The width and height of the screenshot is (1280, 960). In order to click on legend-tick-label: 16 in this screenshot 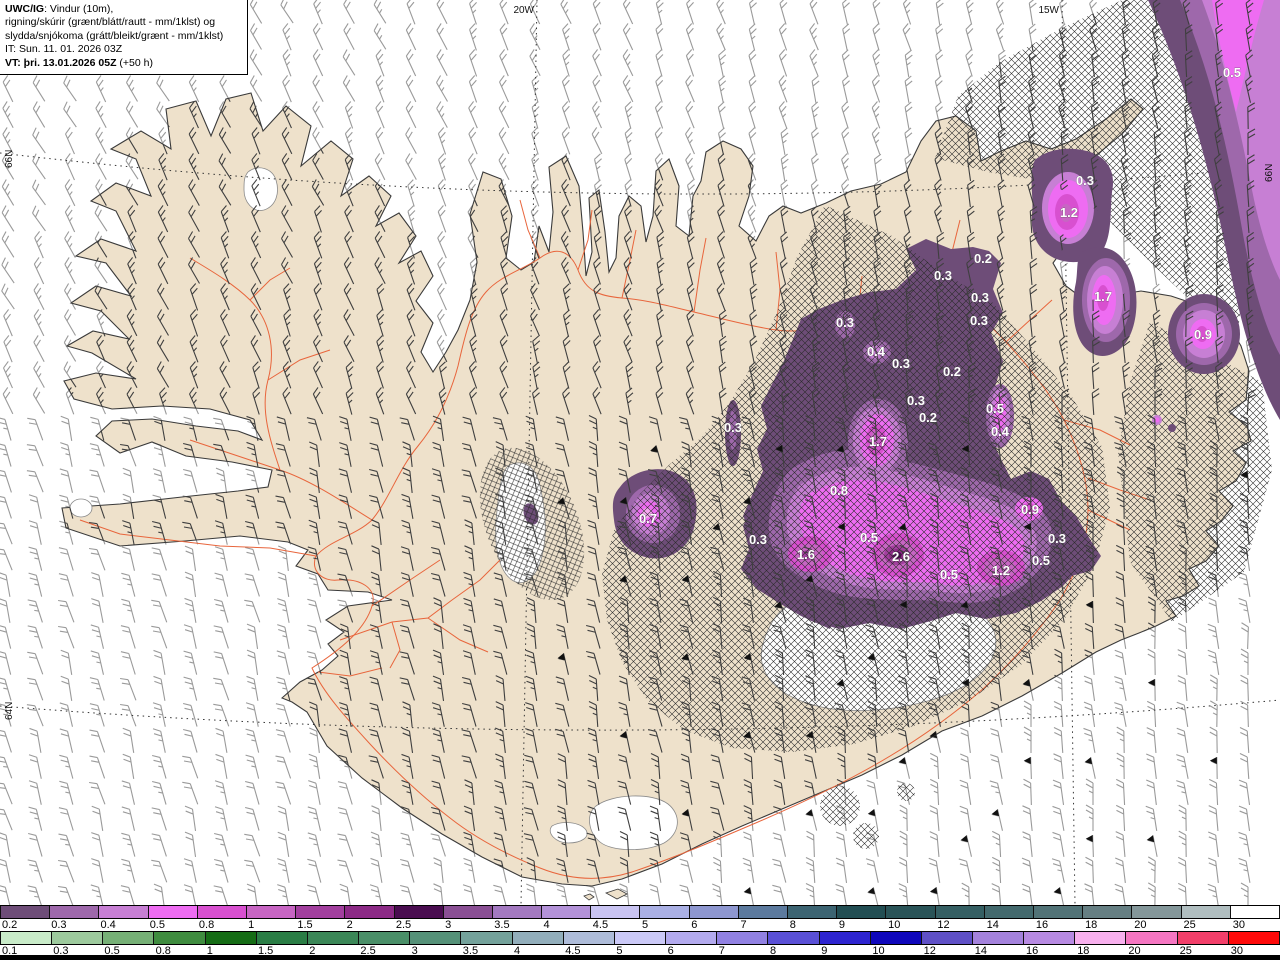, I will do `click(1042, 925)`.